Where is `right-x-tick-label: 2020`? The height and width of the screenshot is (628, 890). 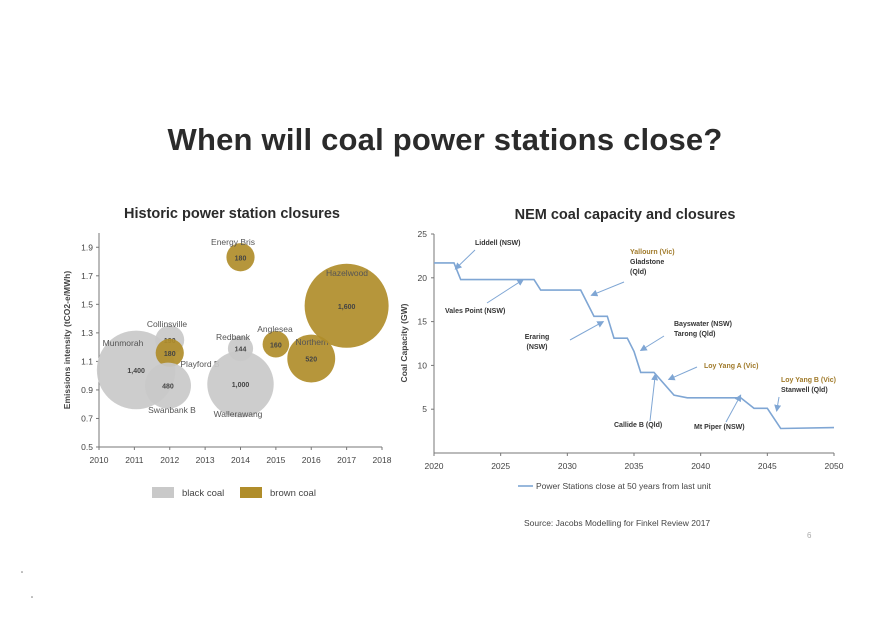
right-x-tick-label: 2020 is located at coordinates (434, 466).